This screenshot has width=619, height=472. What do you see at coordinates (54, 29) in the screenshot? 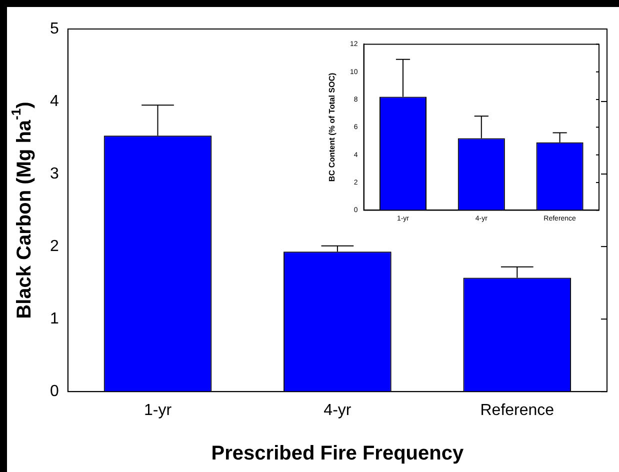
I see `y-tick-label: 5` at bounding box center [54, 29].